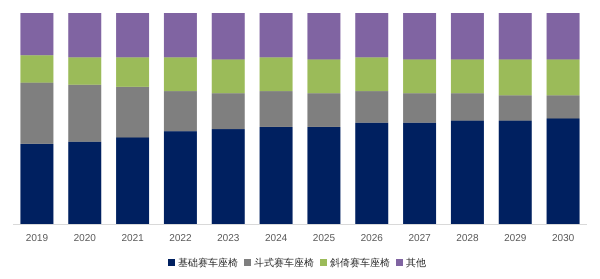 Image resolution: width=600 pixels, height=279 pixels. Describe the element at coordinates (180, 238) in the screenshot. I see `x-tick-label: 2022` at that location.